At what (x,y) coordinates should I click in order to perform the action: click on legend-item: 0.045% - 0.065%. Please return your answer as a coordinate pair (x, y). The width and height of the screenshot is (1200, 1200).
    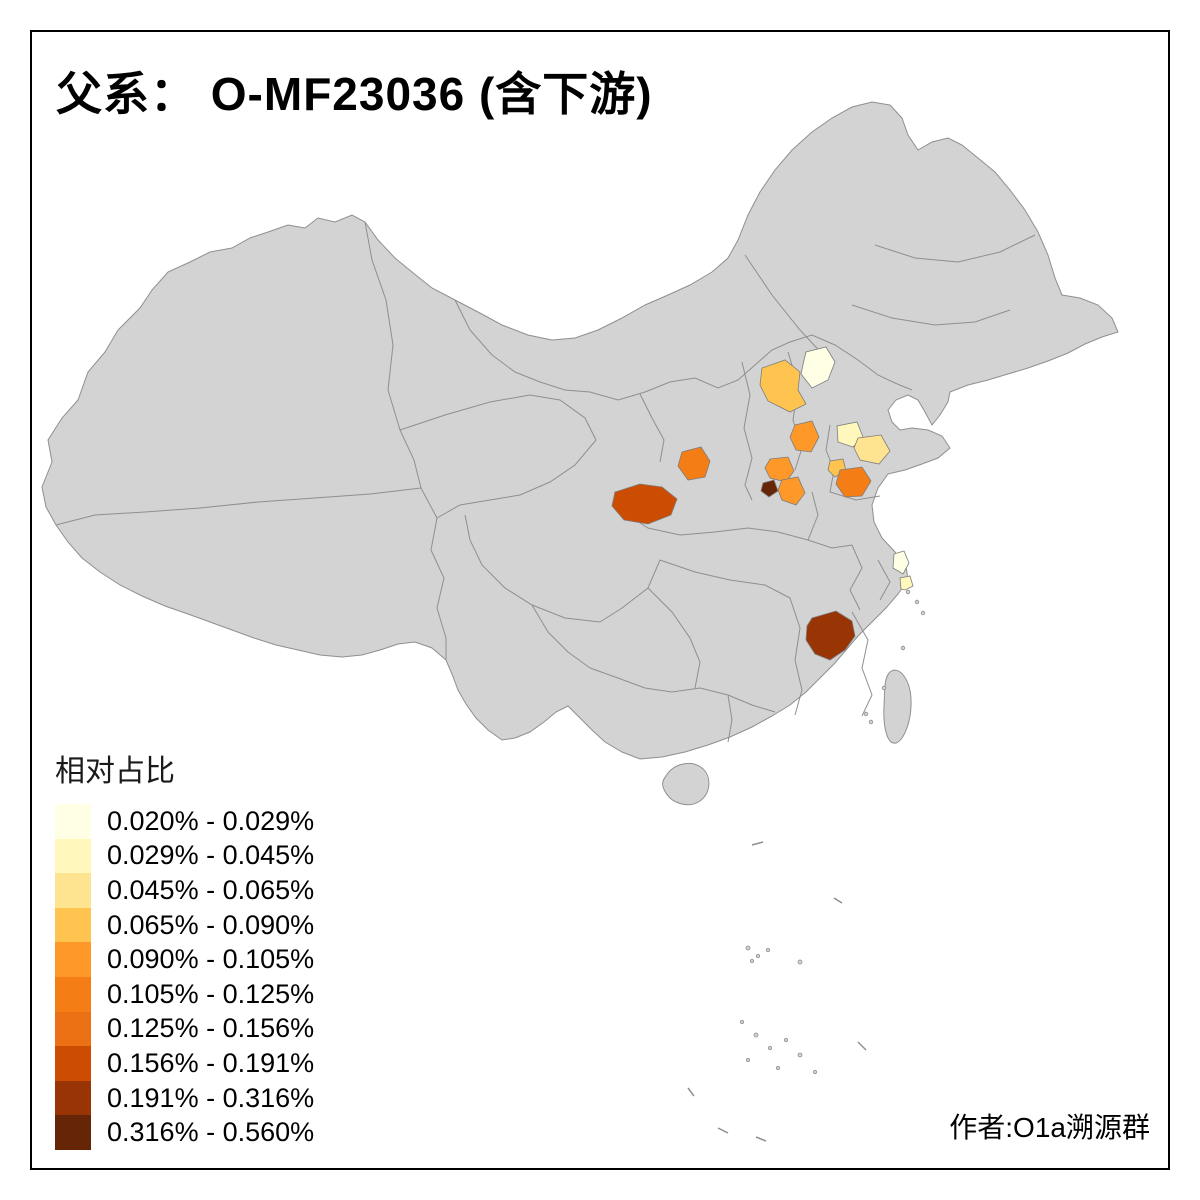
    Looking at the image, I should click on (184, 890).